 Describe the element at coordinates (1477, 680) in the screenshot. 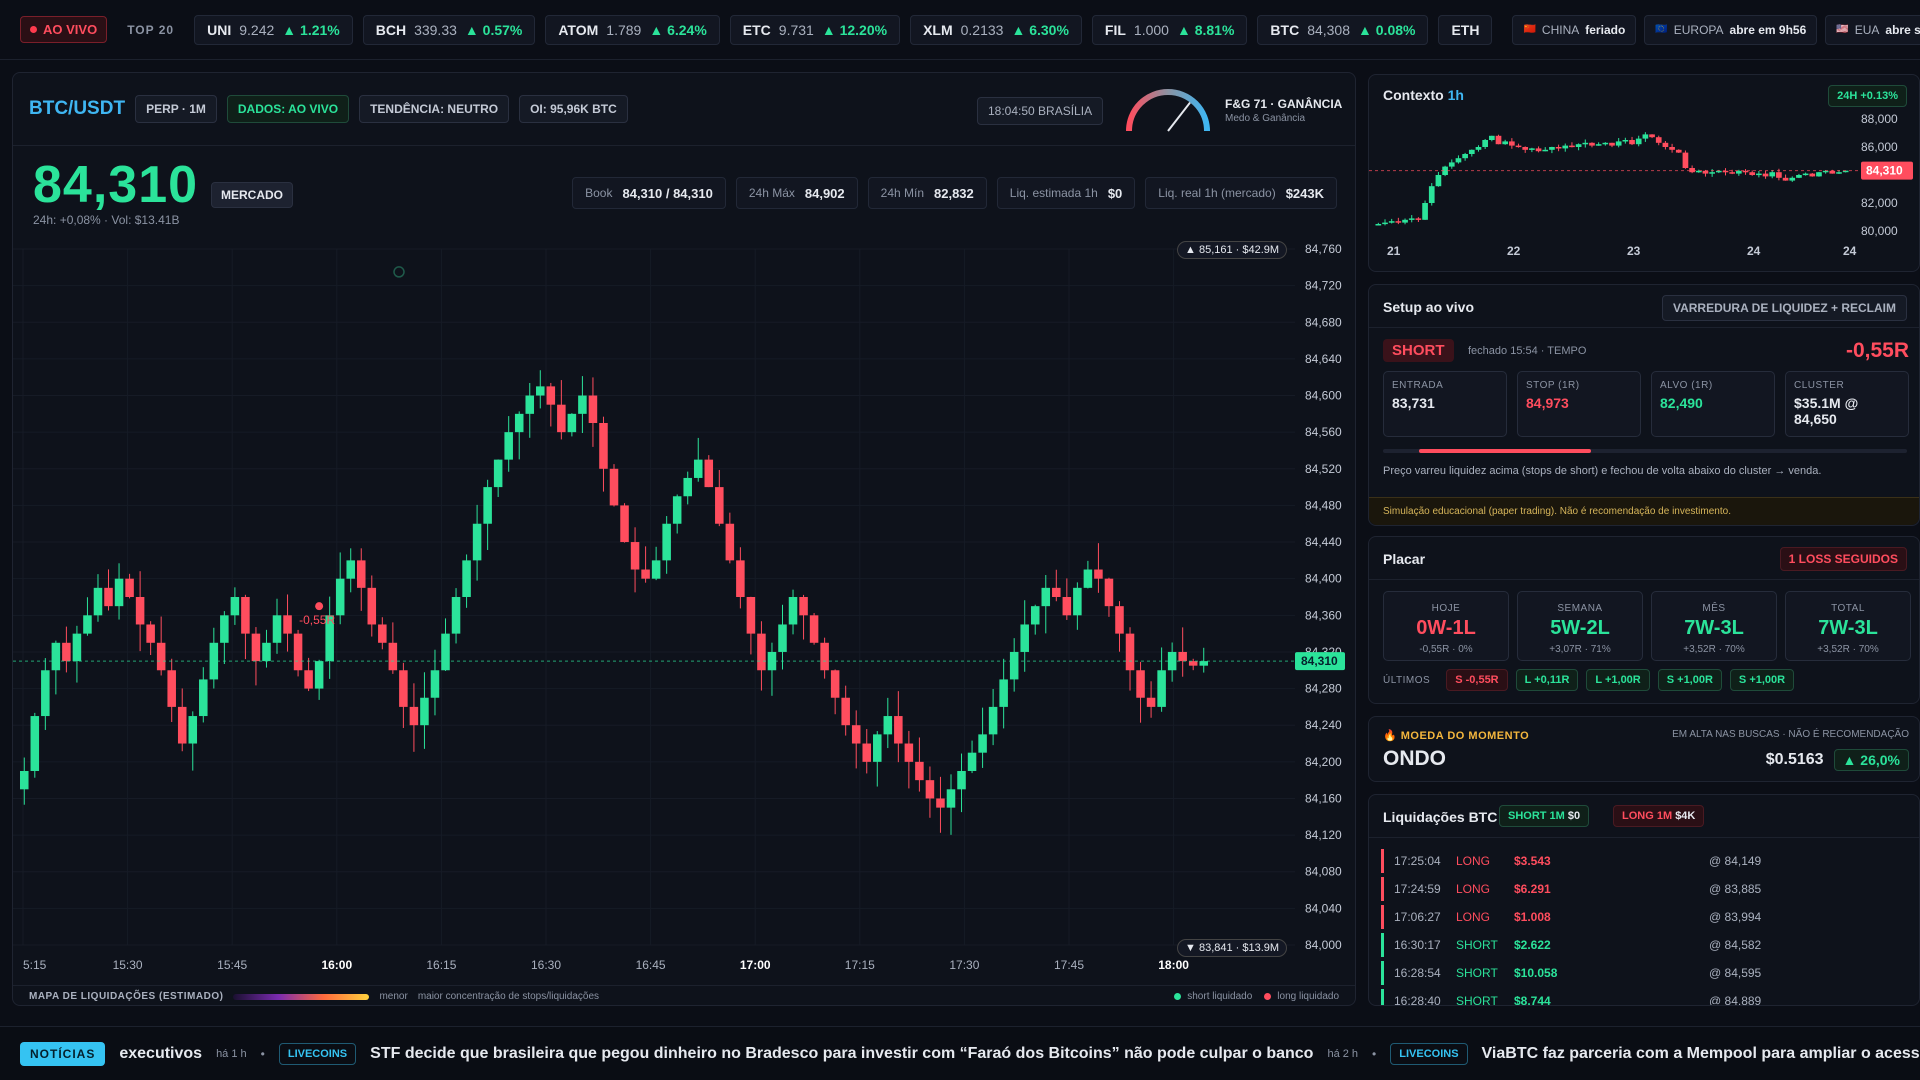

I see `last-trade-pill: S -0,55R` at that location.